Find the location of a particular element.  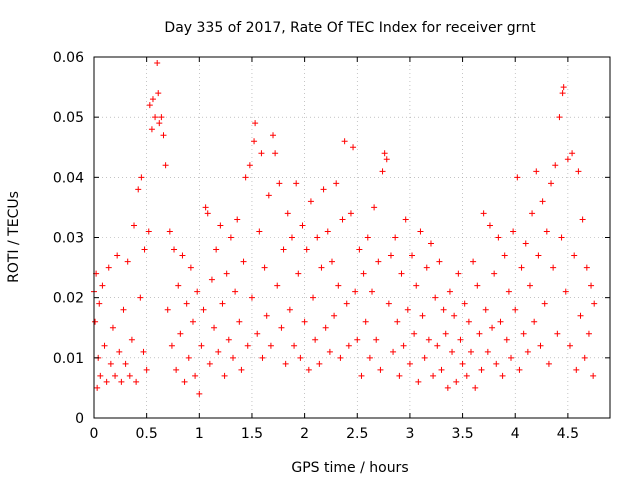

y-tick-label: 0.05 is located at coordinates (68, 118).